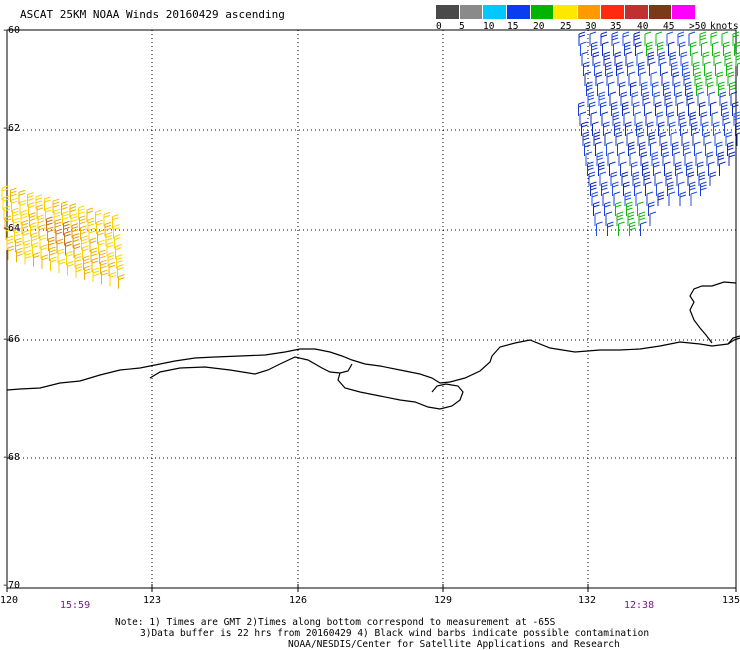  What do you see at coordinates (11, 457) in the screenshot?
I see `lat-label-68: -68` at bounding box center [11, 457].